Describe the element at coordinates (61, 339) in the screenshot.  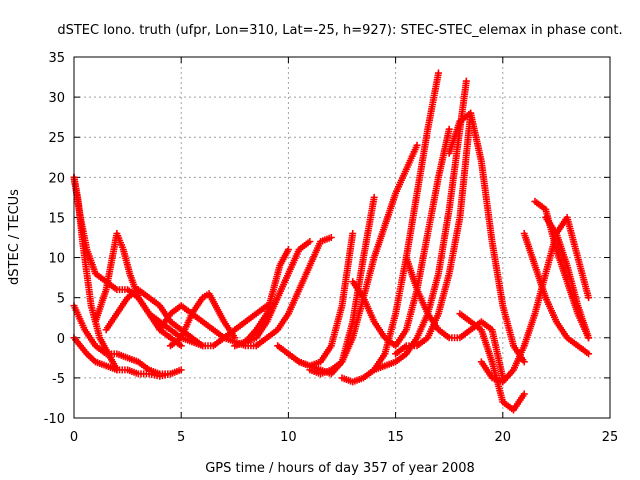
I see `y-tick-label: 0` at that location.